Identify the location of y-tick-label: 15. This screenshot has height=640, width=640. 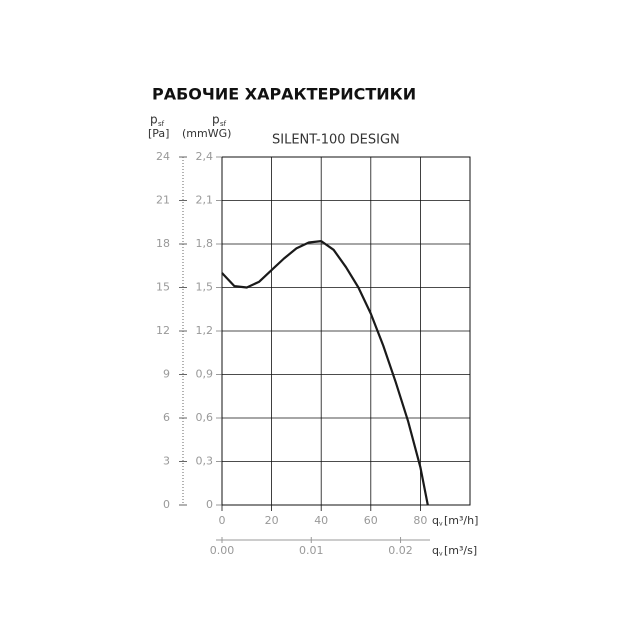
(163, 287).